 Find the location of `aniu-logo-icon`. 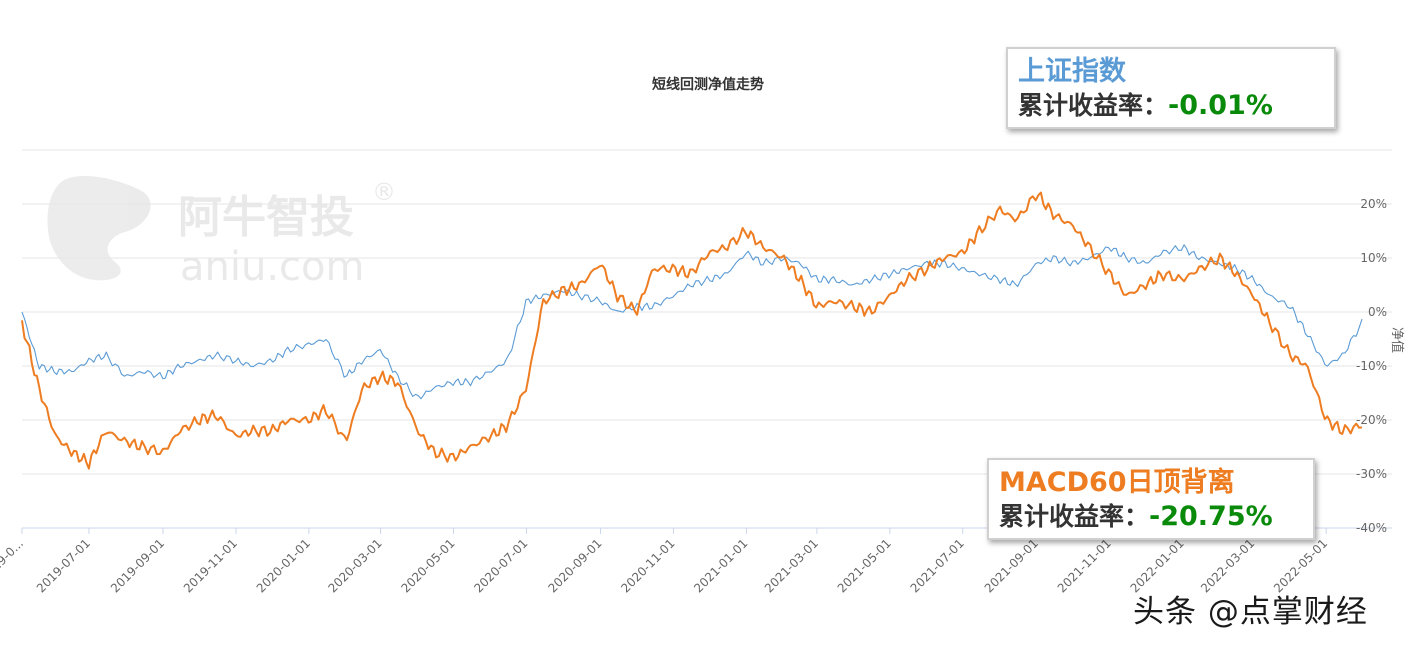

aniu-logo-icon is located at coordinates (99, 228).